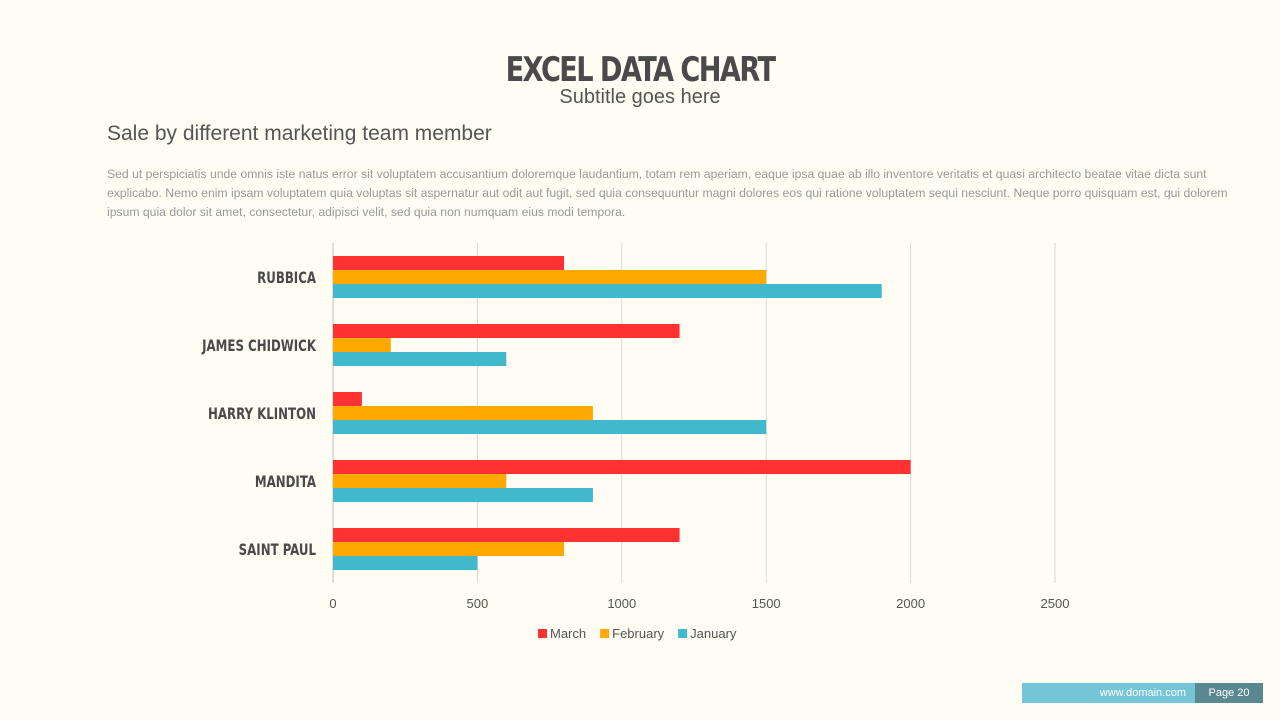  What do you see at coordinates (640, 97) in the screenshot?
I see `page-subtitle: Subtitle goes here` at bounding box center [640, 97].